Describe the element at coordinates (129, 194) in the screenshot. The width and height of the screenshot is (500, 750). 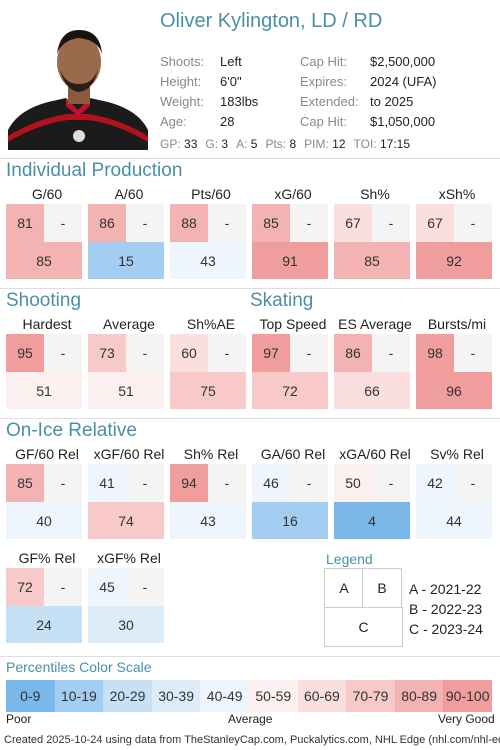
I see `metric-label: A/60` at that location.